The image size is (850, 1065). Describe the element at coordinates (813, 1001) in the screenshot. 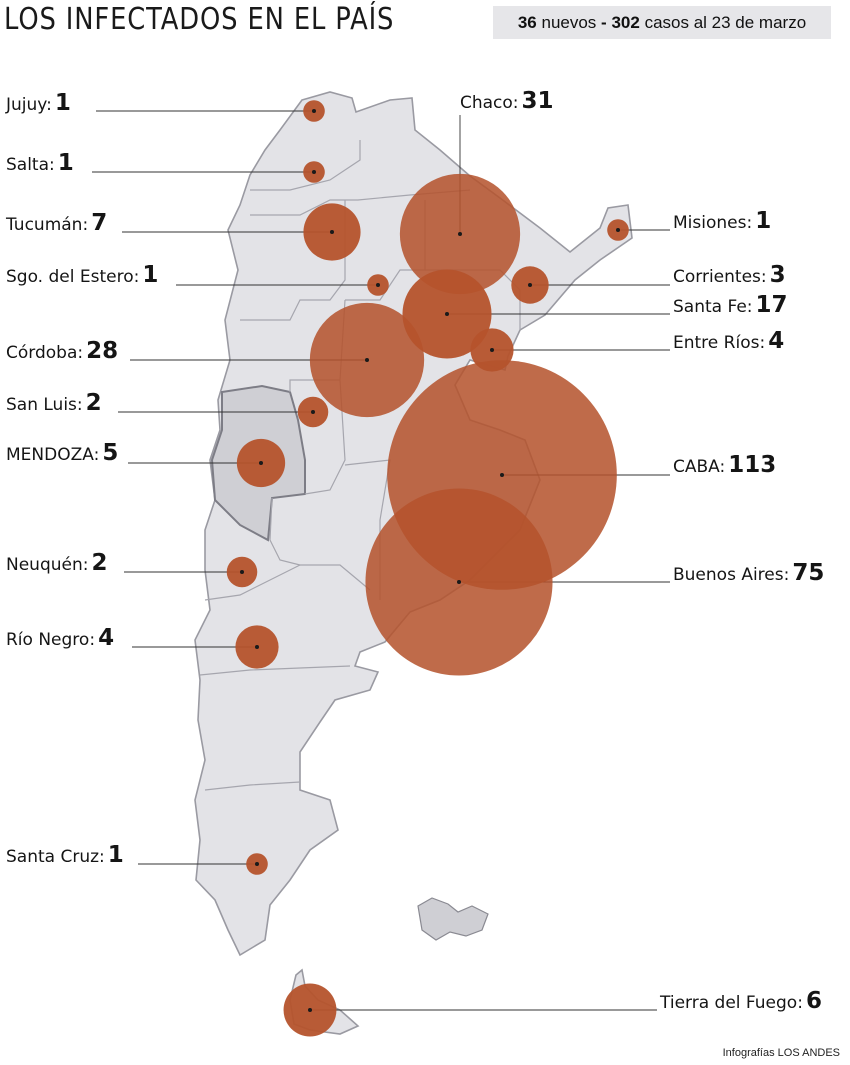

I see `case-count: 6` at that location.